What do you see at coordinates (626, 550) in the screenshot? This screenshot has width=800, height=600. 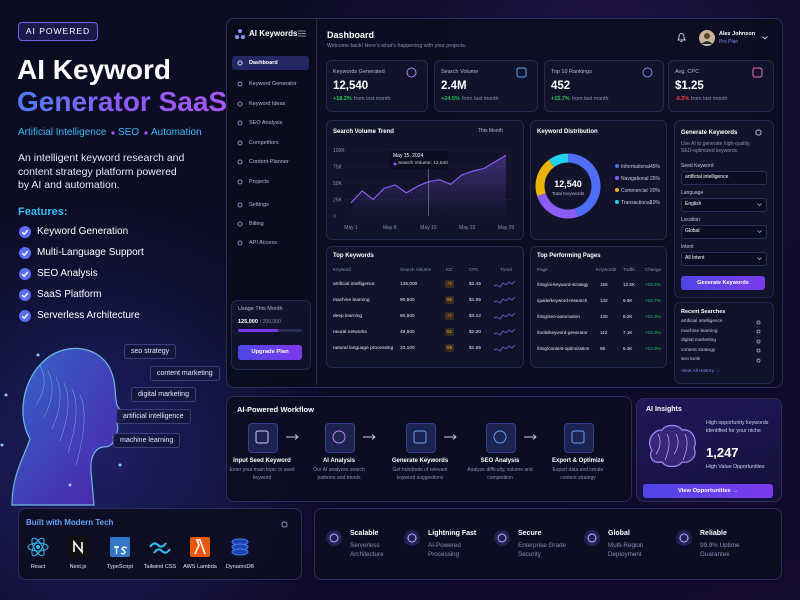 I see `highlight-text: Multi-Region Deployment` at bounding box center [626, 550].